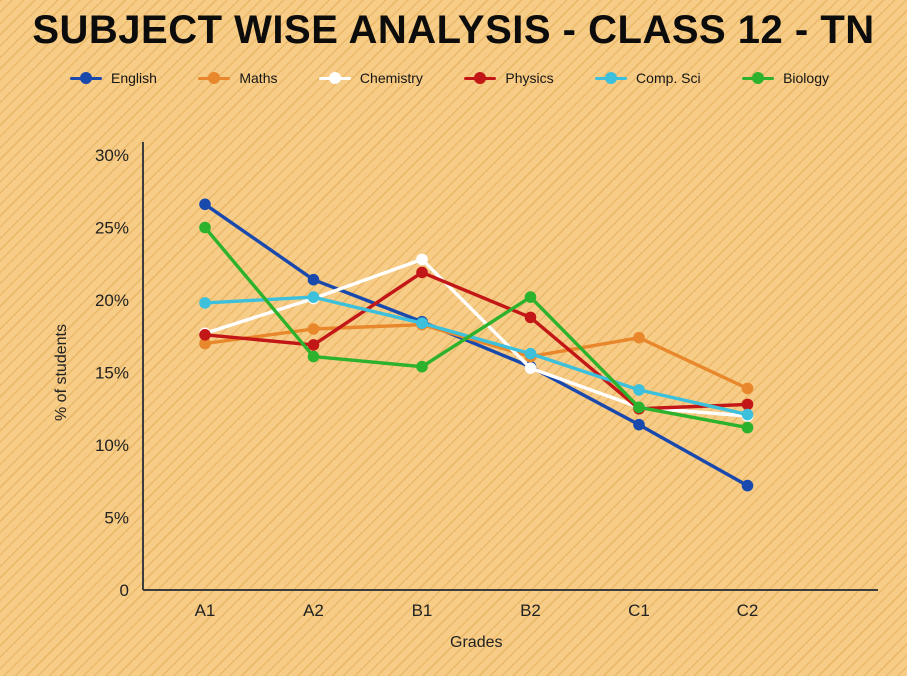  What do you see at coordinates (134, 78) in the screenshot?
I see `legend-label: English` at bounding box center [134, 78].